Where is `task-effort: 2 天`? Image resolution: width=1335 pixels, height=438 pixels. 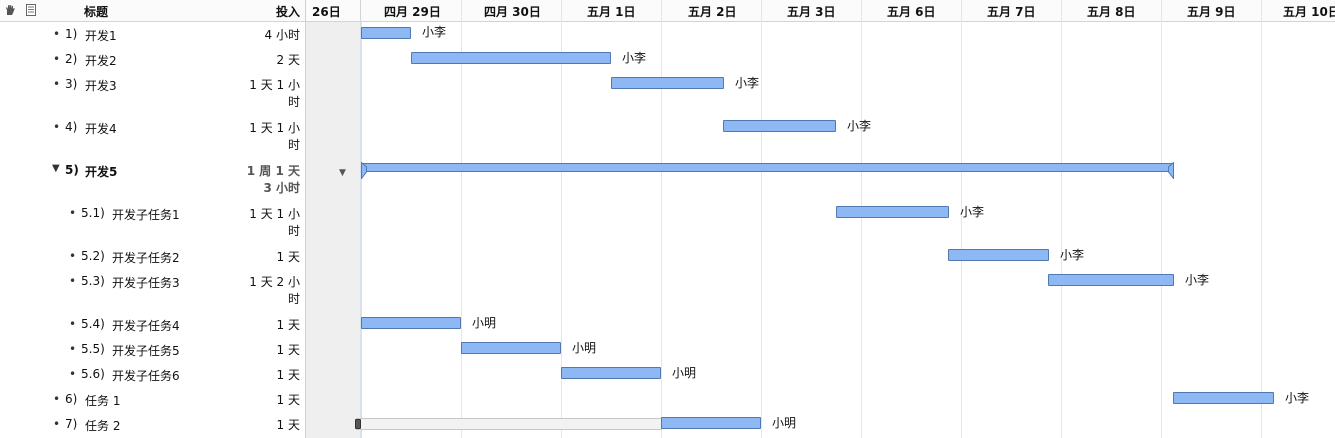
task-effort: 2 天 is located at coordinates (288, 60).